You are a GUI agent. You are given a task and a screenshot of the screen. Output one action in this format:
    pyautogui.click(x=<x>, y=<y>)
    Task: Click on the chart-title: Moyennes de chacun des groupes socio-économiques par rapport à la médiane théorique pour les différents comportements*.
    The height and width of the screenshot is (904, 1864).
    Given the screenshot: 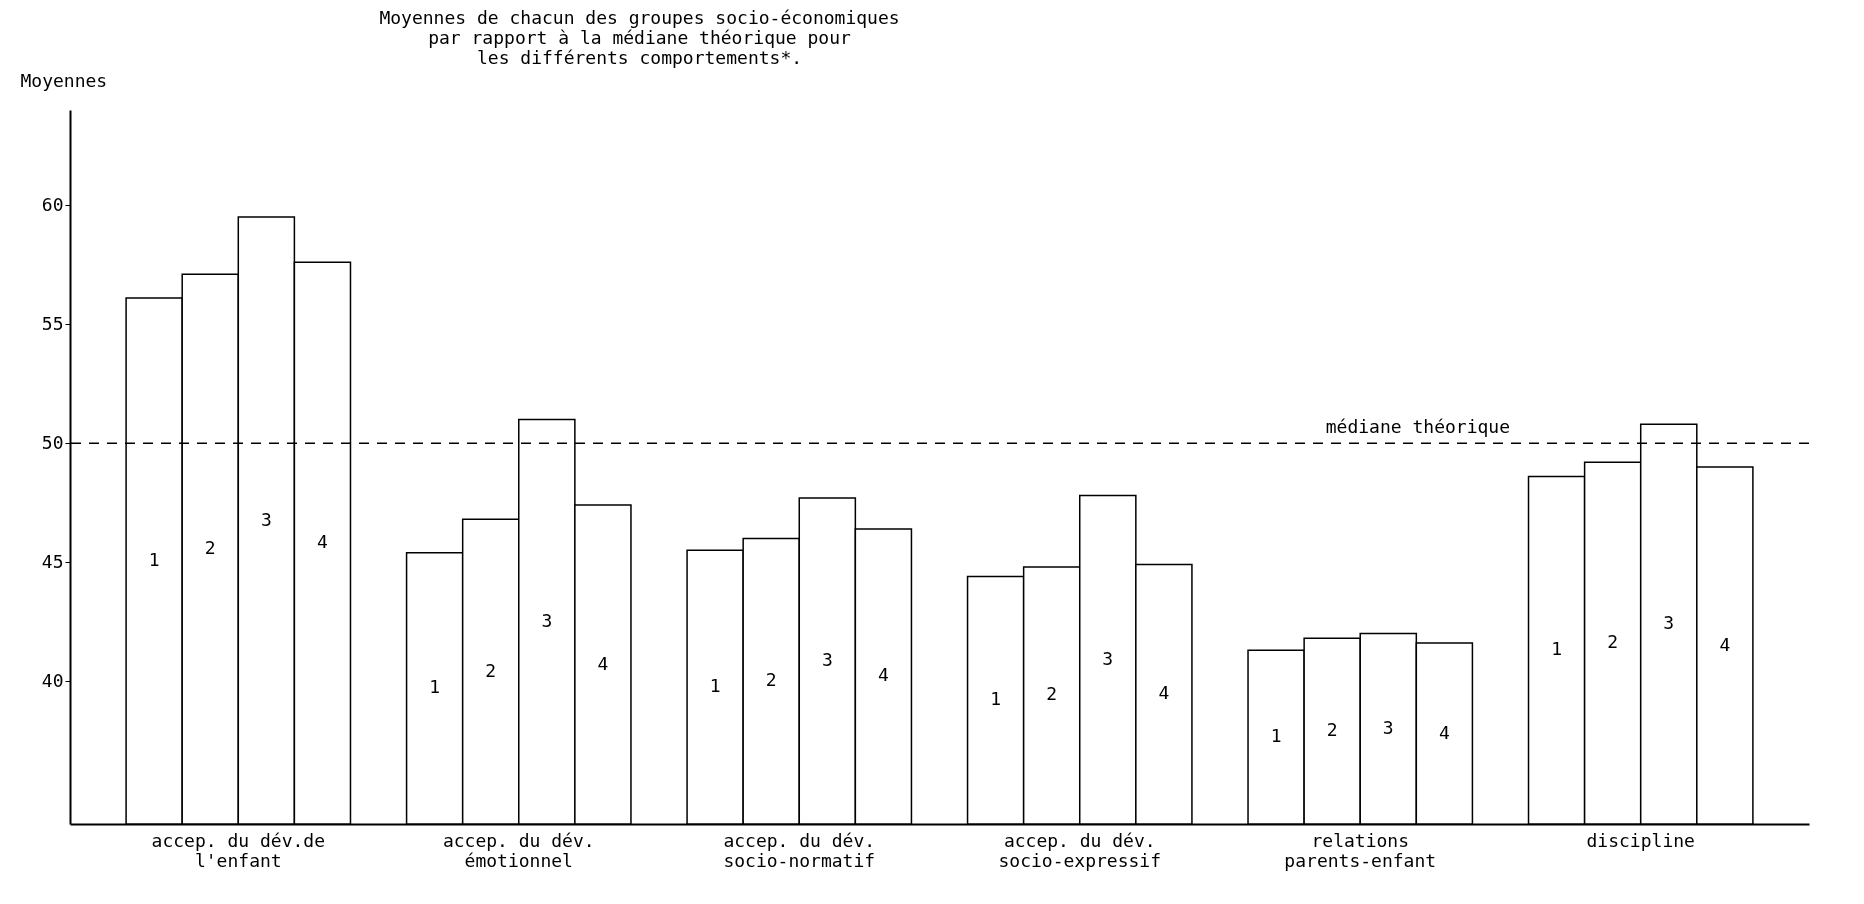 What is the action you would take?
    pyautogui.click(x=639, y=37)
    